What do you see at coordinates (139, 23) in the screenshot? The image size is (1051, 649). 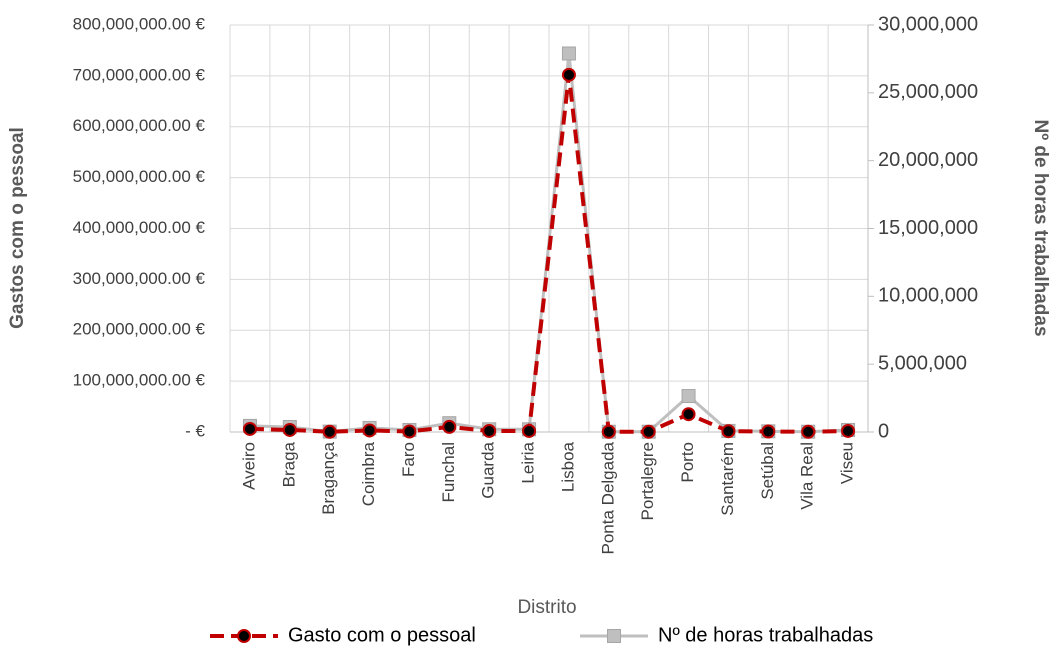 I see `y-tick-label: 800,000,000.00 €` at bounding box center [139, 23].